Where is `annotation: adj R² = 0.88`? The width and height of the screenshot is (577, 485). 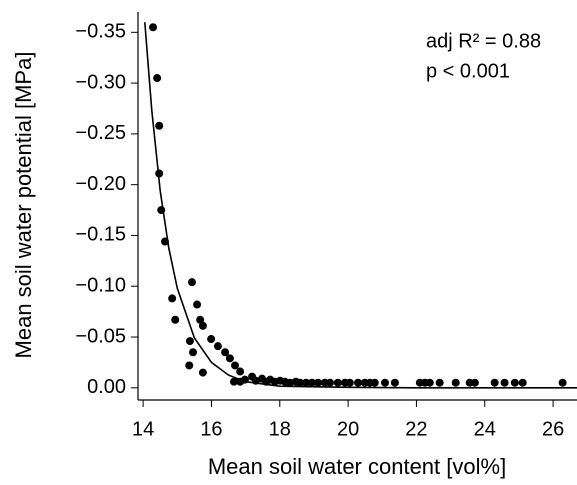 annotation: adj R² = 0.88 is located at coordinates (483, 41).